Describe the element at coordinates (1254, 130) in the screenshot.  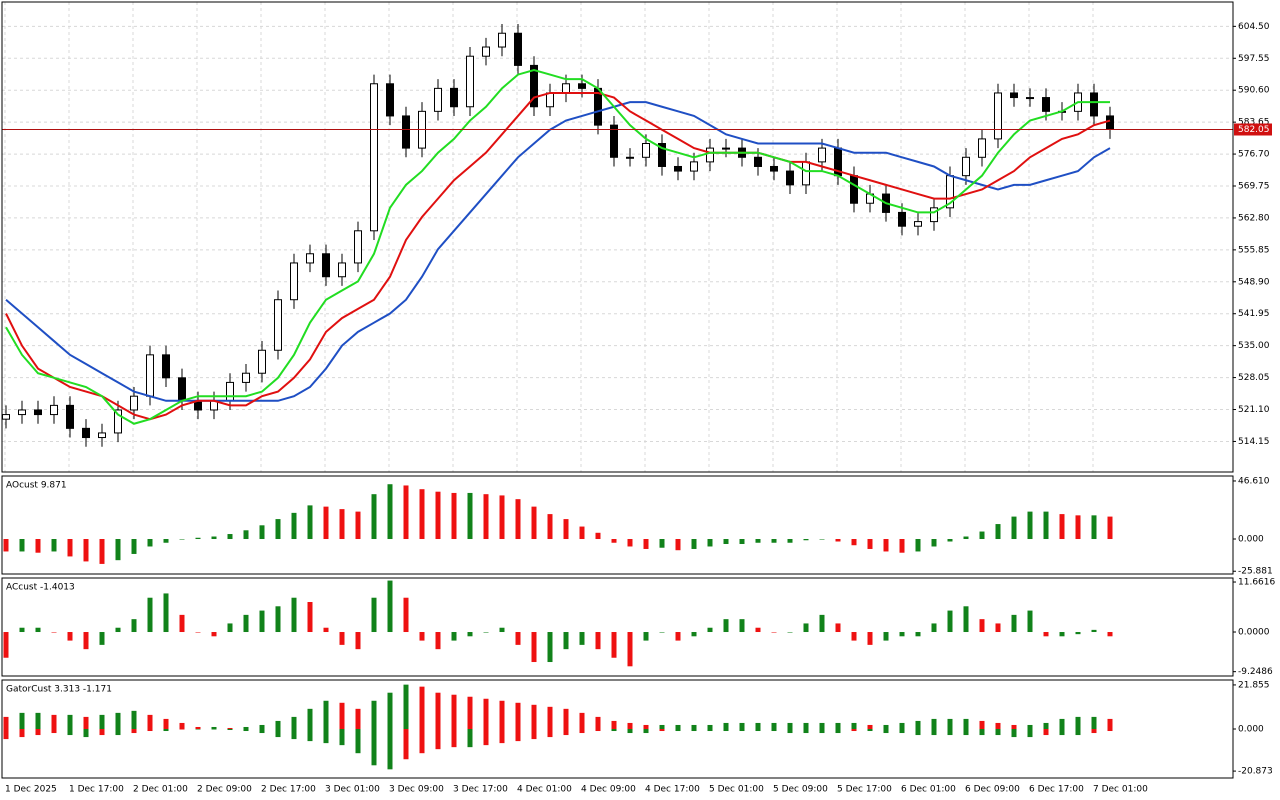
I see `current-price-label: 582.05` at that location.